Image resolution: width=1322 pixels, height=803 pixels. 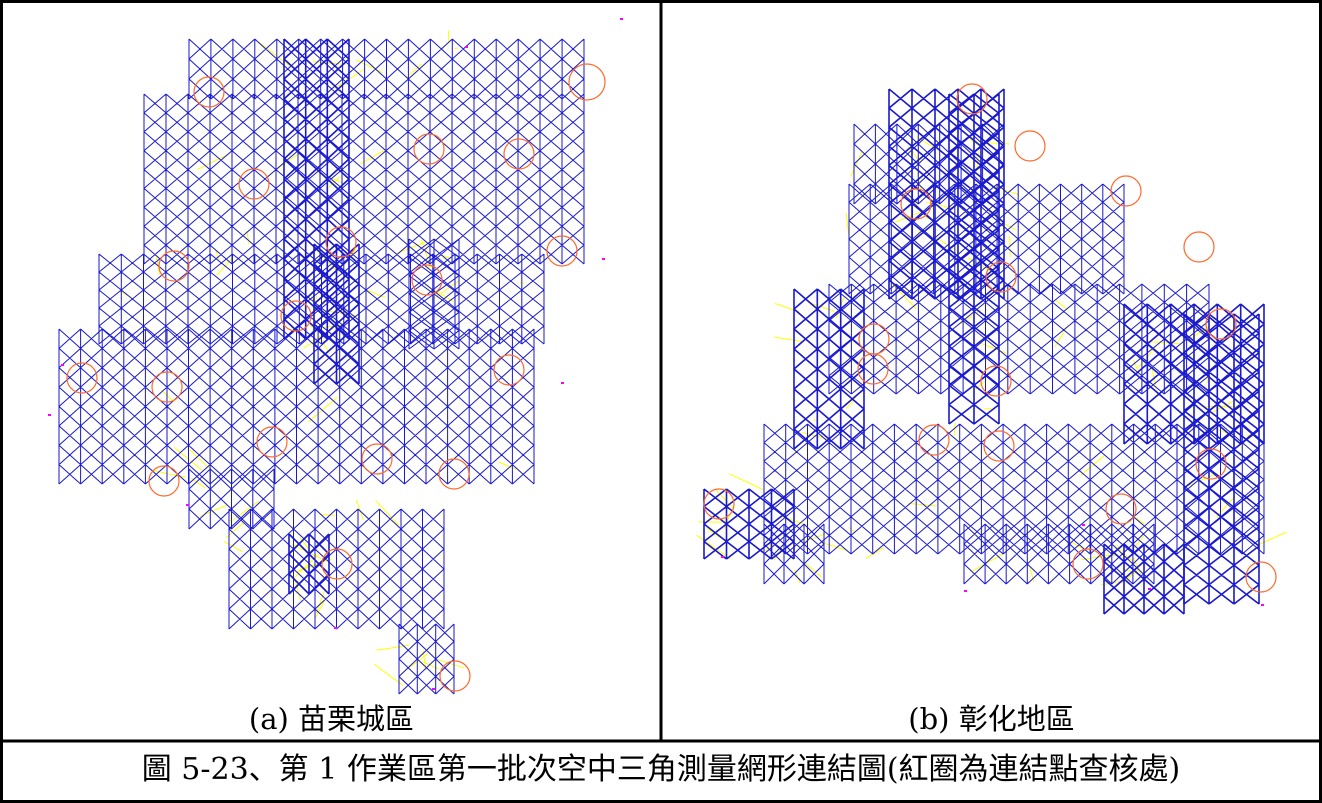 What do you see at coordinates (331, 719) in the screenshot?
I see `panel-a-caption: (a) 苗栗城區` at bounding box center [331, 719].